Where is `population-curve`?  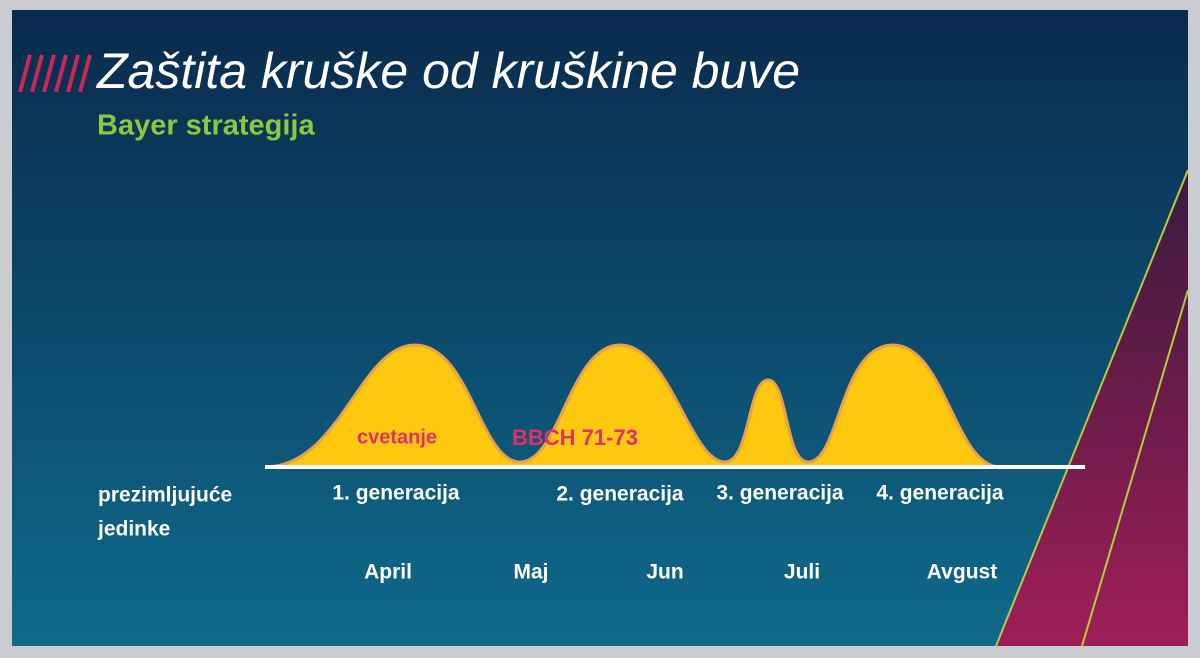
population-curve is located at coordinates (632, 406).